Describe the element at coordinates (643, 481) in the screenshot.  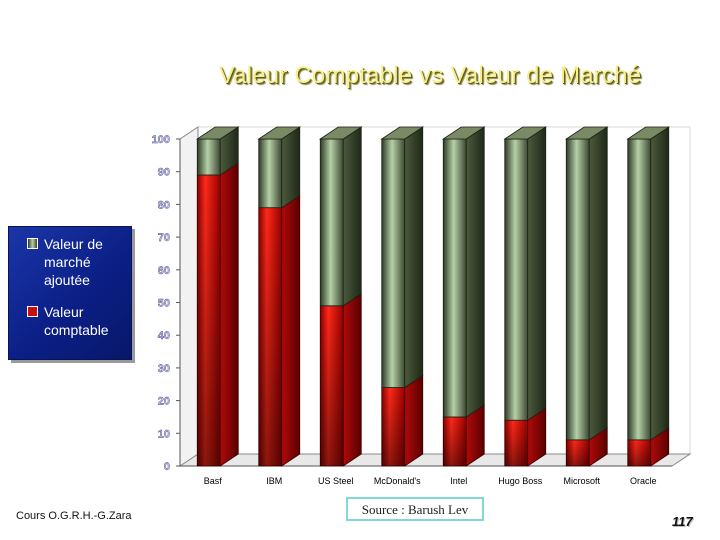
I see `x-tick-label: Oracle` at that location.